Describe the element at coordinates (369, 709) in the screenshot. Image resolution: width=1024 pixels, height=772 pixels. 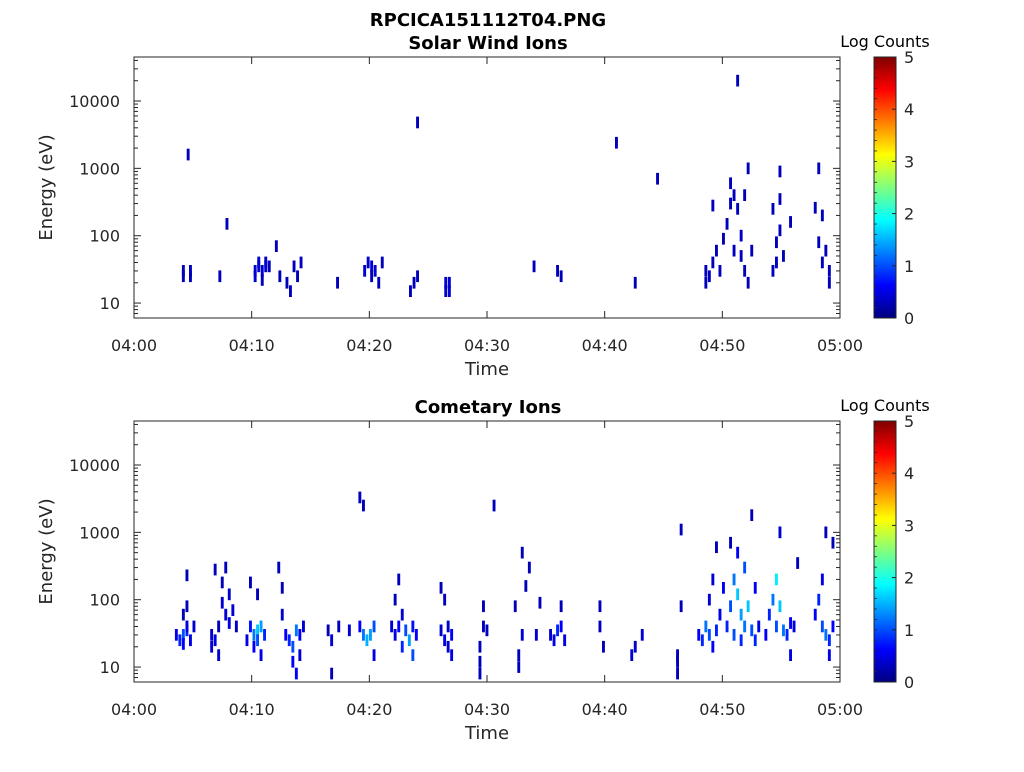
I see `x-tick-label: 04:20` at that location.